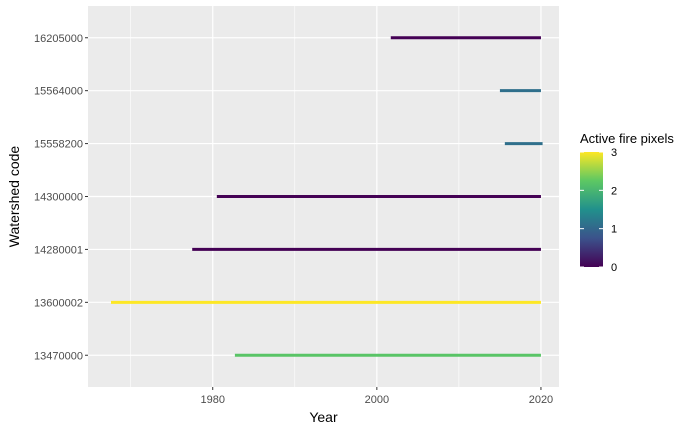 The image size is (700, 432). What do you see at coordinates (614, 153) in the screenshot?
I see `legend-tick-label: 3` at bounding box center [614, 153].